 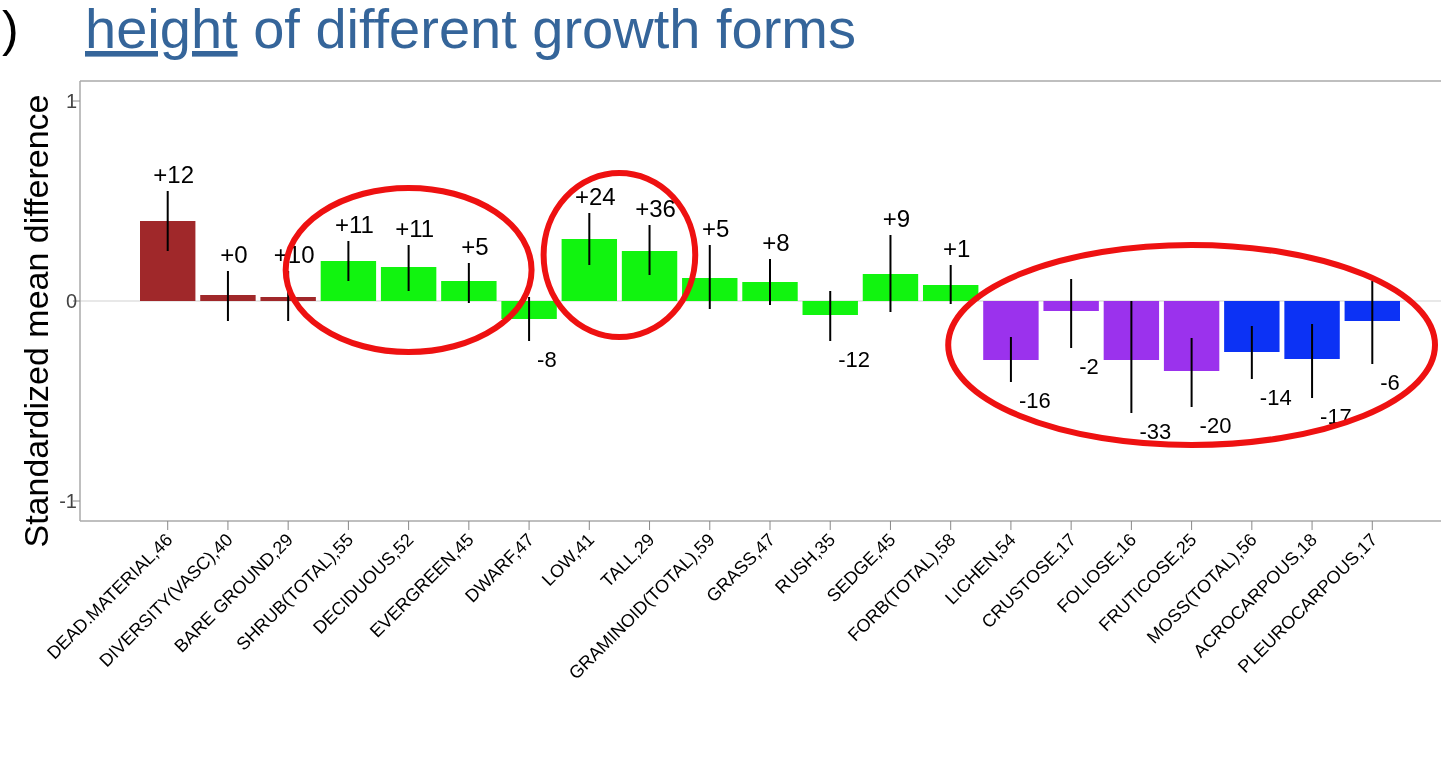 What do you see at coordinates (36, 321) in the screenshot?
I see `y-axis-title: Standardized mean difference` at bounding box center [36, 321].